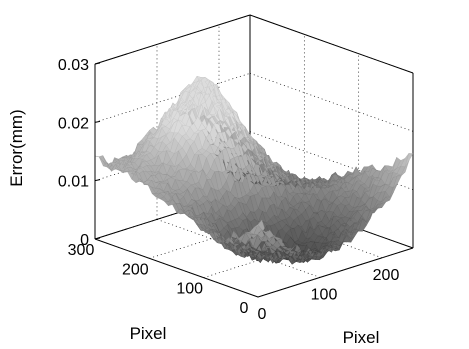 Image resolution: width=469 pixels, height=349 pixels. Describe the element at coordinates (84, 240) in the screenshot. I see `z-tick-label: 0` at that location.